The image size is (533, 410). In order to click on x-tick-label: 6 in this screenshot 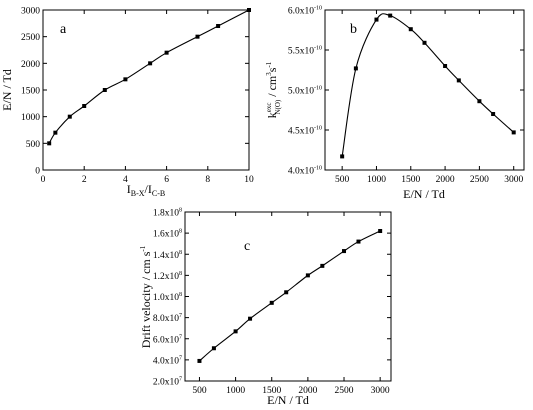, I will do `click(166, 180)`.